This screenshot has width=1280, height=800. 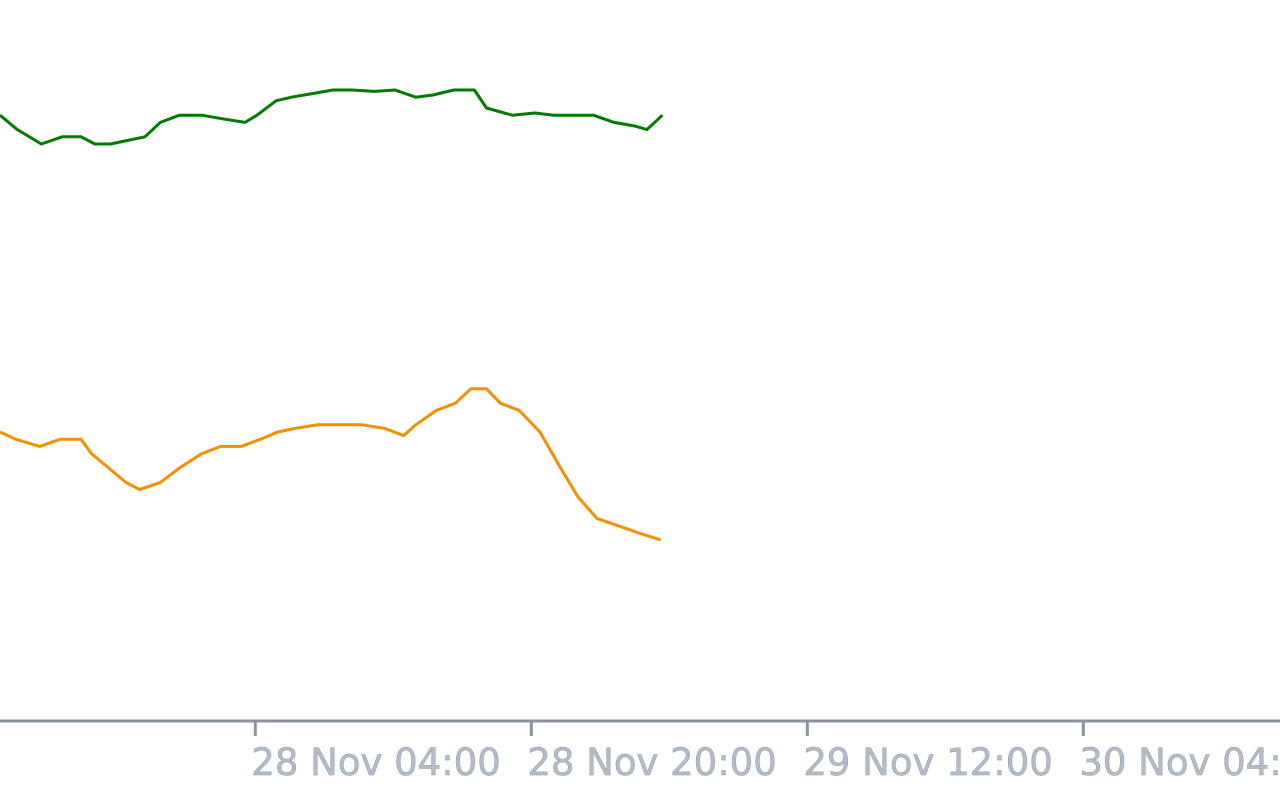 I want to click on x-tick-label: 29 Nov 12:00, so click(x=927, y=762).